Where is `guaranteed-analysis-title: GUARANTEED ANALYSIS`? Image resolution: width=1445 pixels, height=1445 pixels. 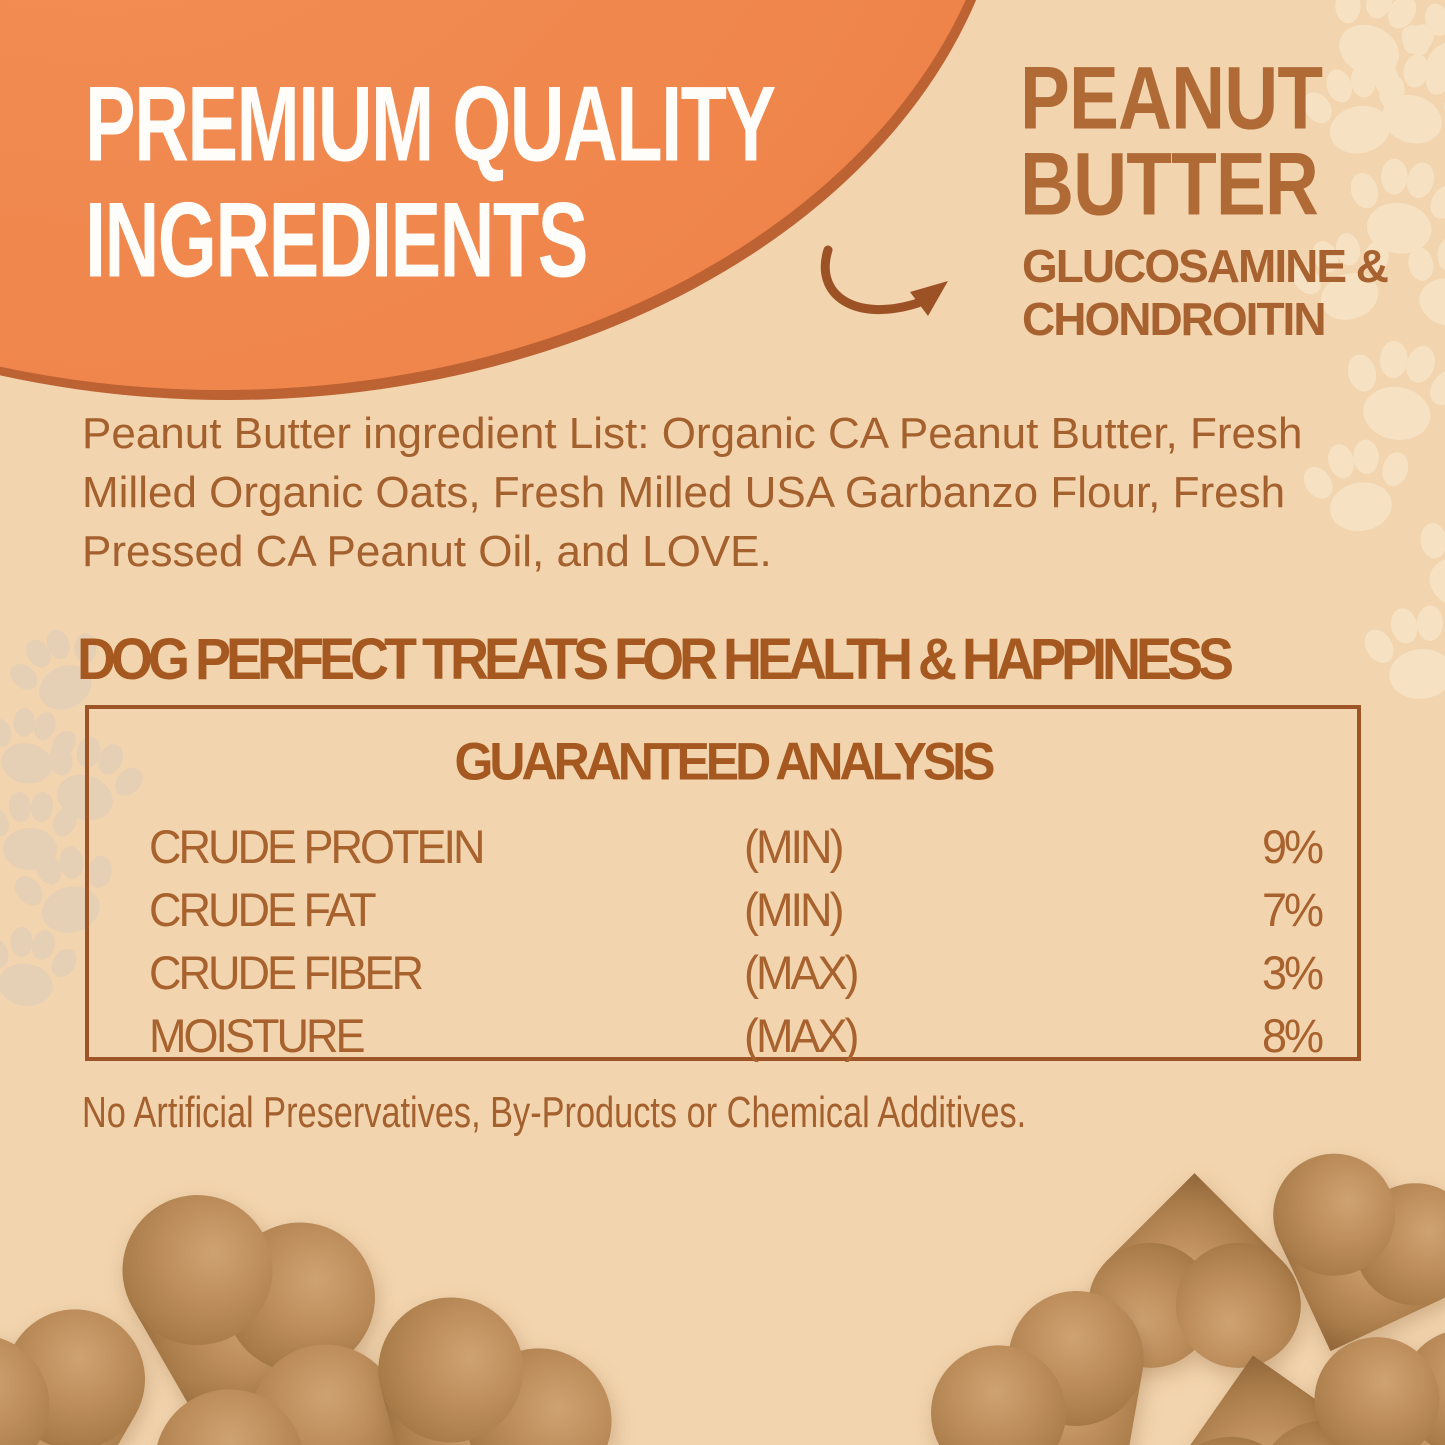
guaranteed-analysis-title: GUARANTEED ANALYSIS is located at coordinates (724, 761).